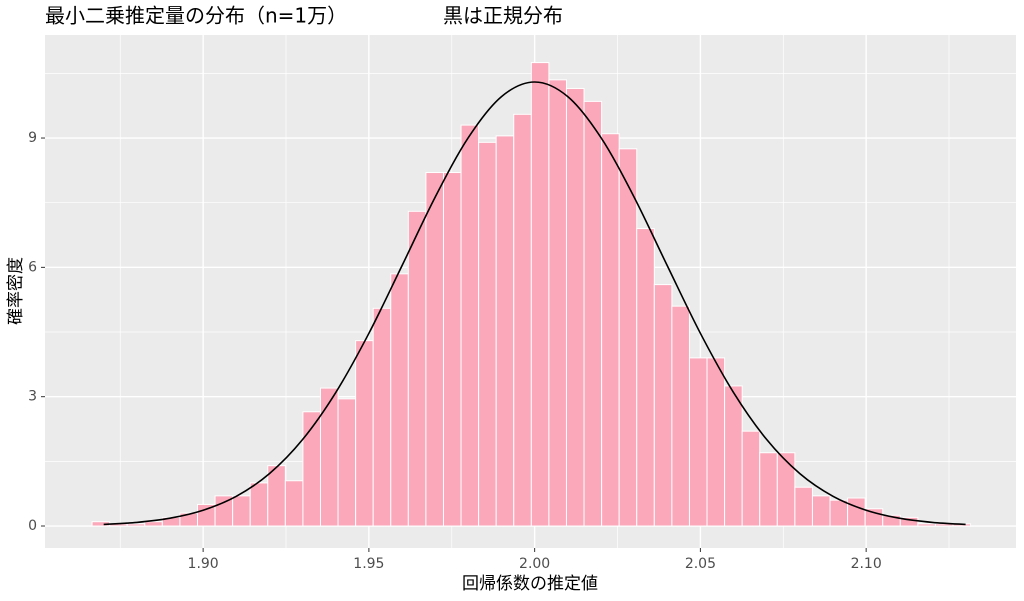  I want to click on y-axis-title: 確率密度, so click(16, 291).